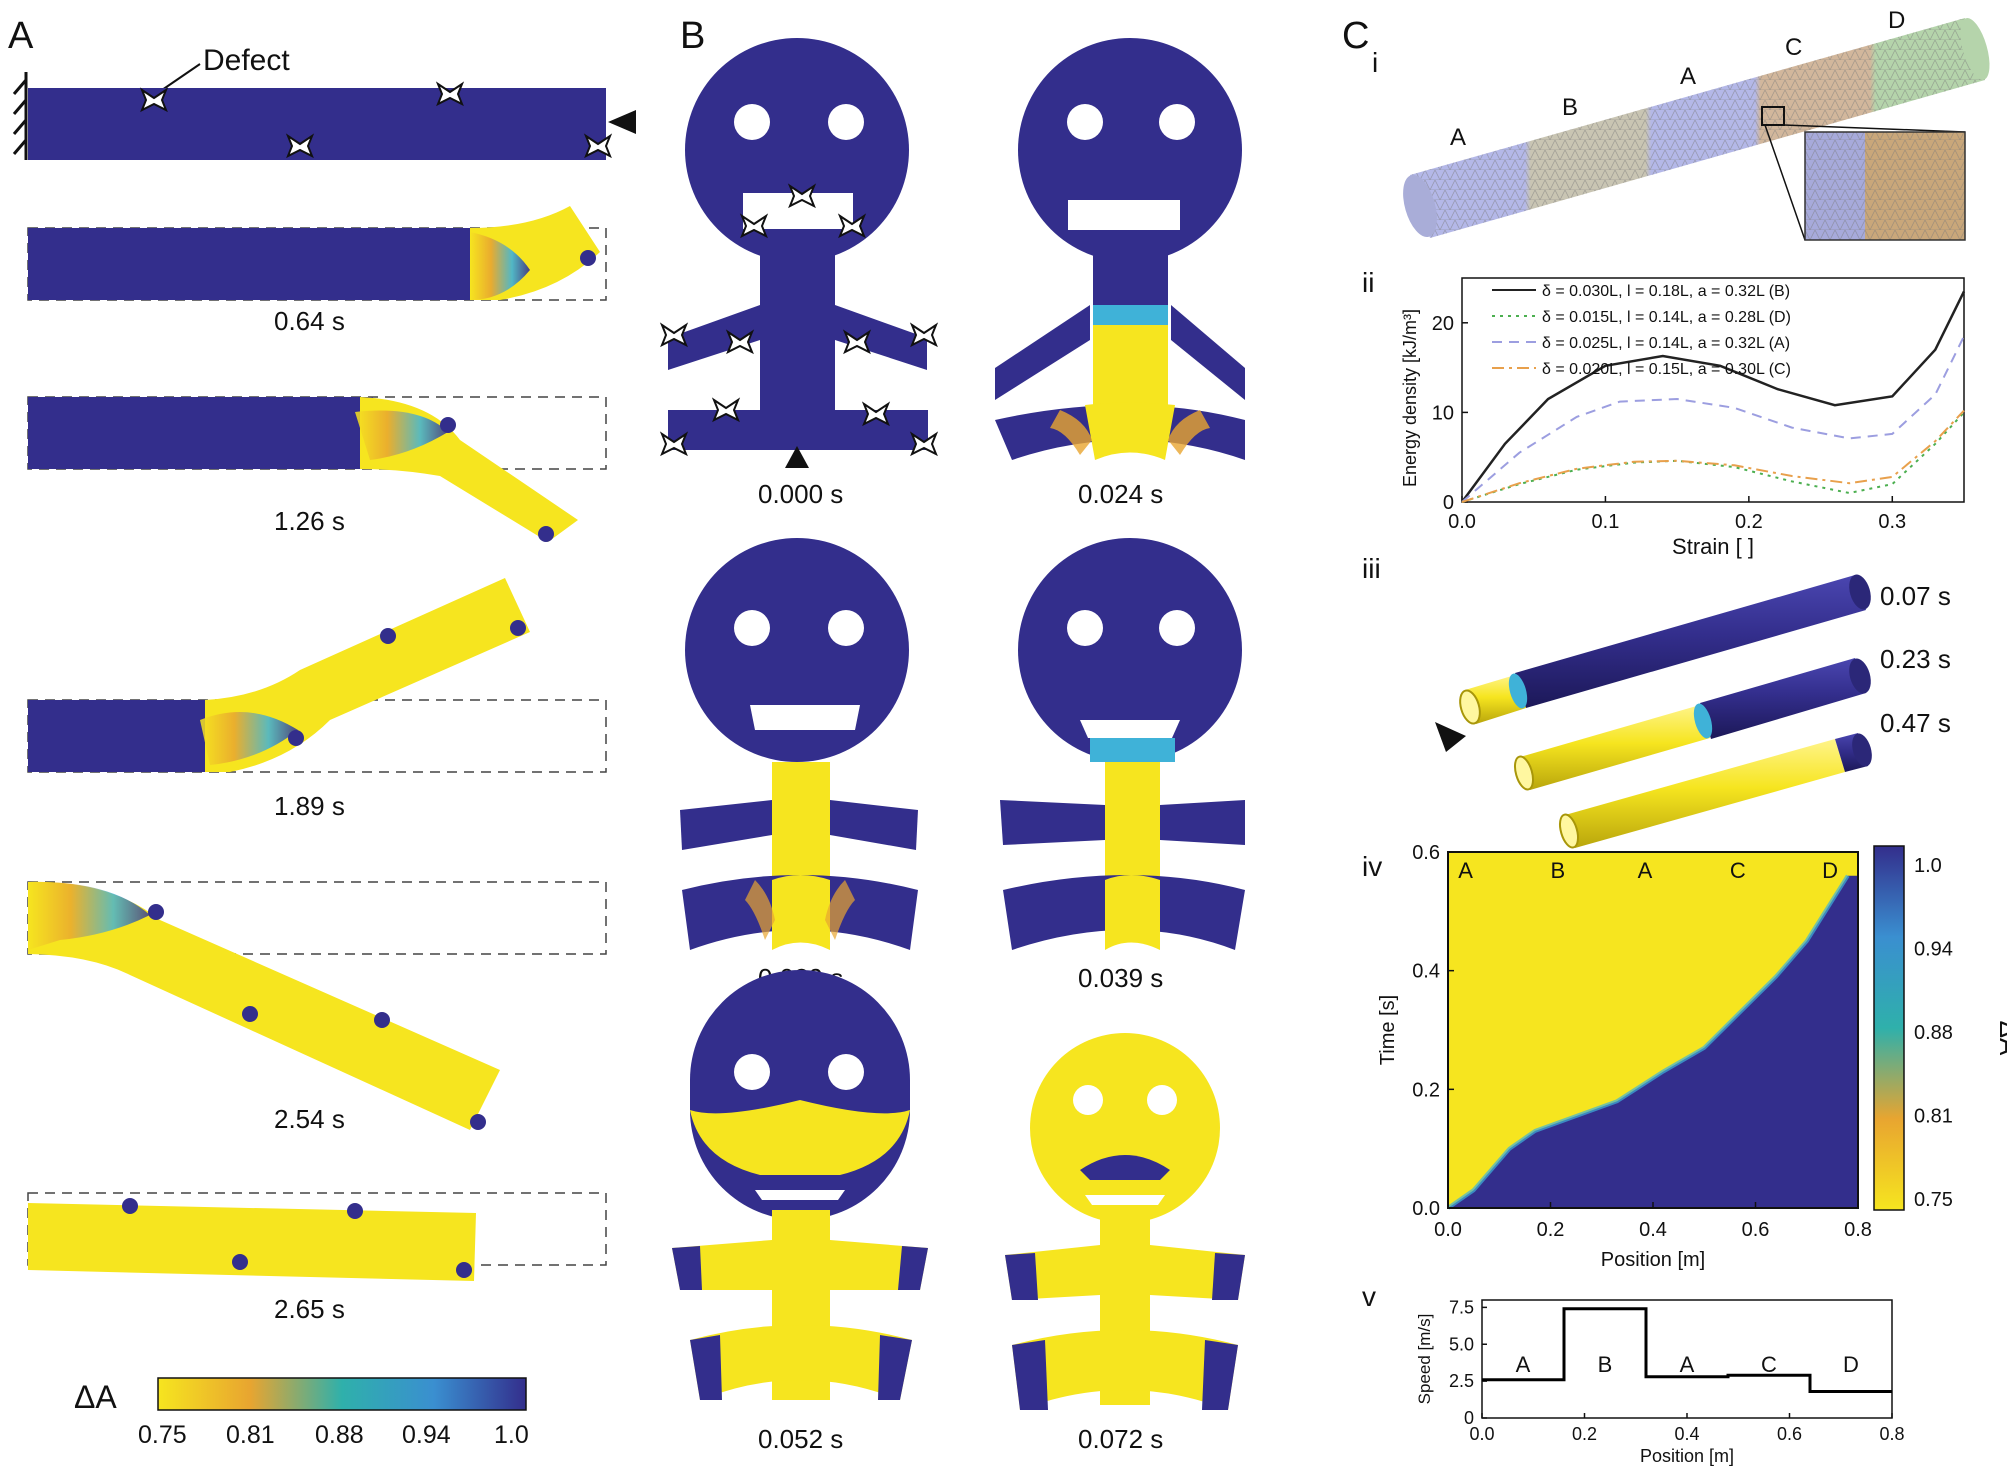  Describe the element at coordinates (1368, 282) in the screenshot. I see `panel-cii-label: ii` at that location.